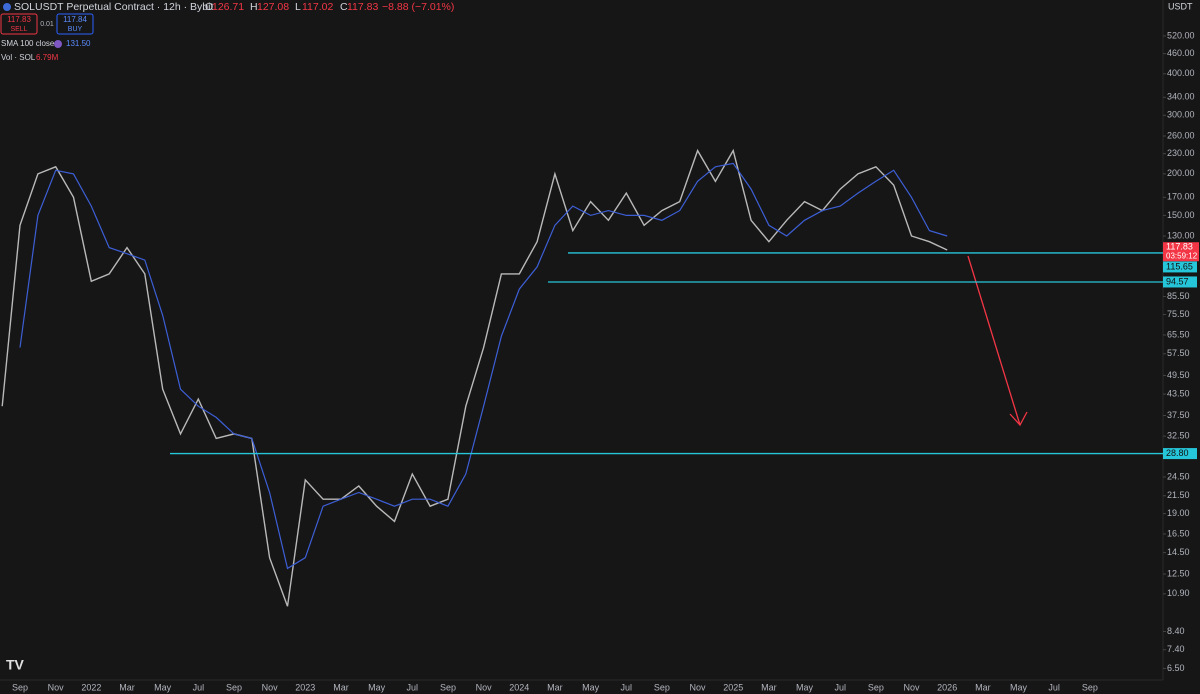  What do you see at coordinates (1178, 593) in the screenshot?
I see `y-tick-label: 10.90` at bounding box center [1178, 593].